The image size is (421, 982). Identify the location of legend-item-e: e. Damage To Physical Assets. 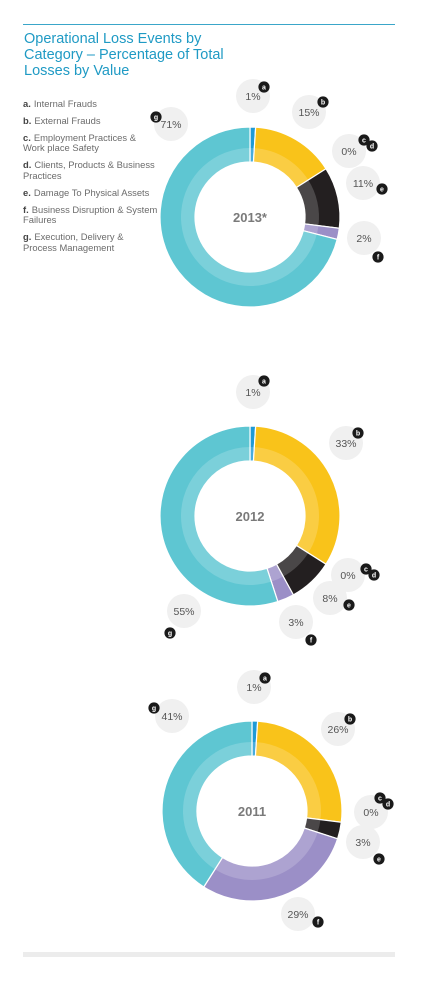
(90, 192).